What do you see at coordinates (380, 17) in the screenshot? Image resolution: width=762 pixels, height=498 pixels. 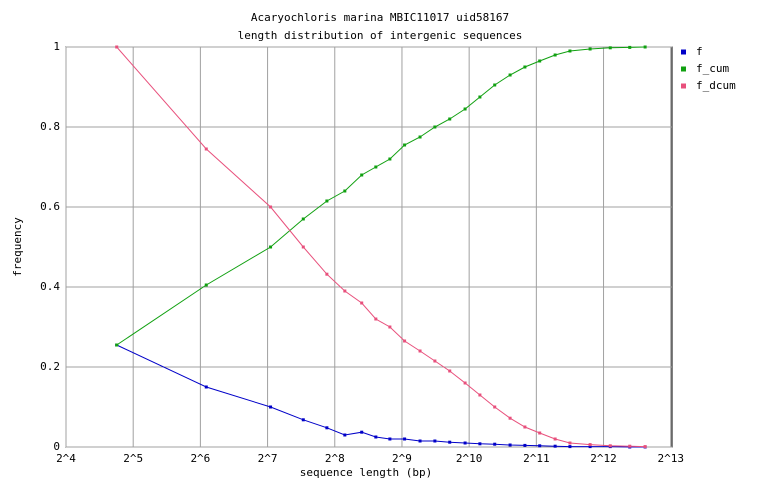 I see `chart-title: Acaryochloris marina MBIC11017 uid58167` at bounding box center [380, 17].